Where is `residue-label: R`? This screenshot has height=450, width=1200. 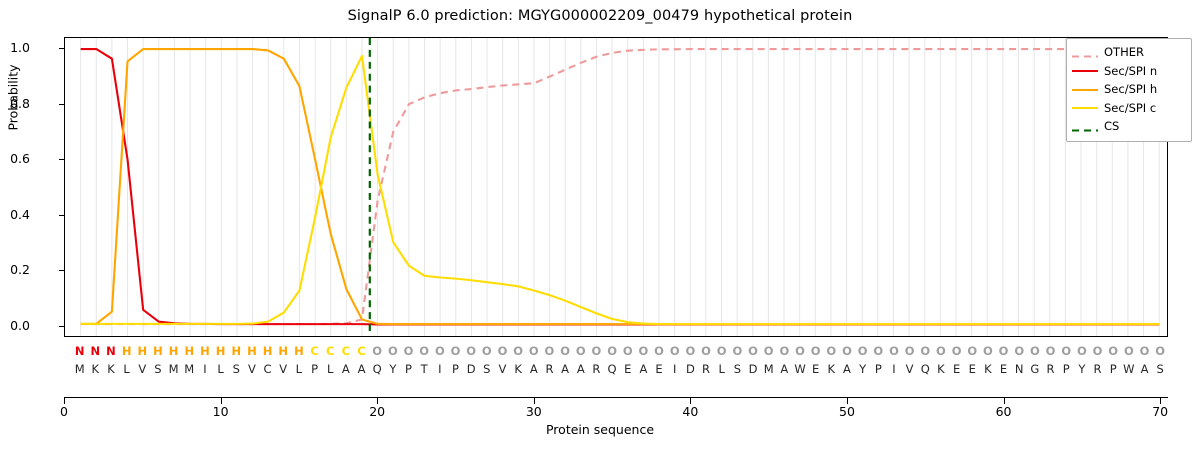
residue-label: R is located at coordinates (1097, 369).